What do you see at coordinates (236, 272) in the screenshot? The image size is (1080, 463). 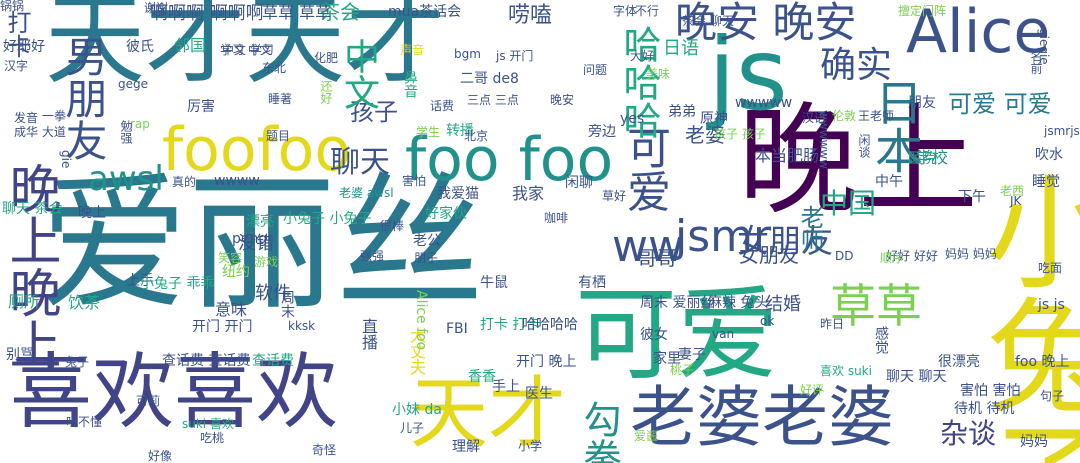 I see `cloud-word: 纽约` at bounding box center [236, 272].